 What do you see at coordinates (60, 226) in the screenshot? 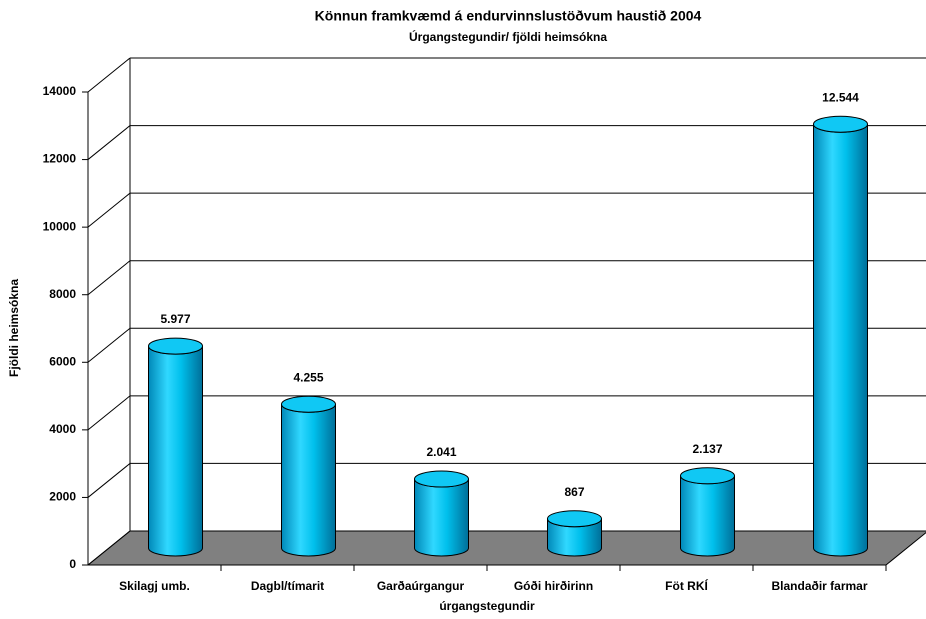
I see `y-tick-label: 10000` at bounding box center [60, 226].